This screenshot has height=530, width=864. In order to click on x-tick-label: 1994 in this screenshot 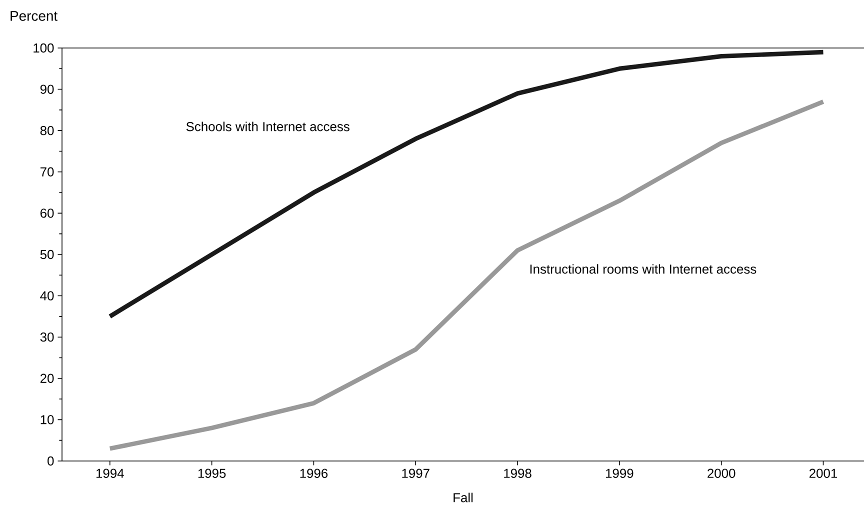, I will do `click(110, 473)`.